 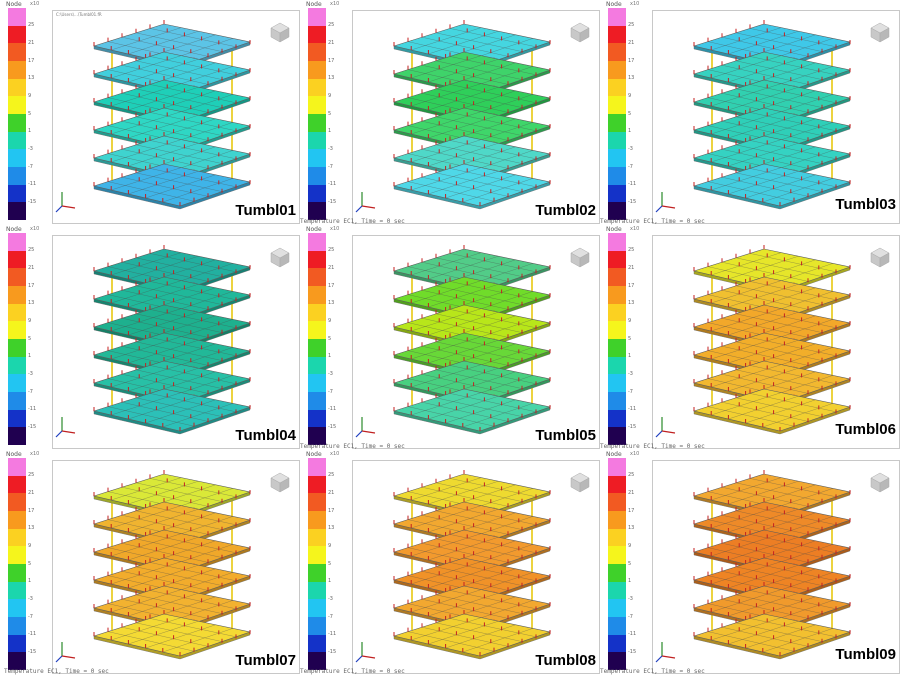 What do you see at coordinates (32, 409) in the screenshot?
I see `scale-tick-label: -11` at bounding box center [32, 409].